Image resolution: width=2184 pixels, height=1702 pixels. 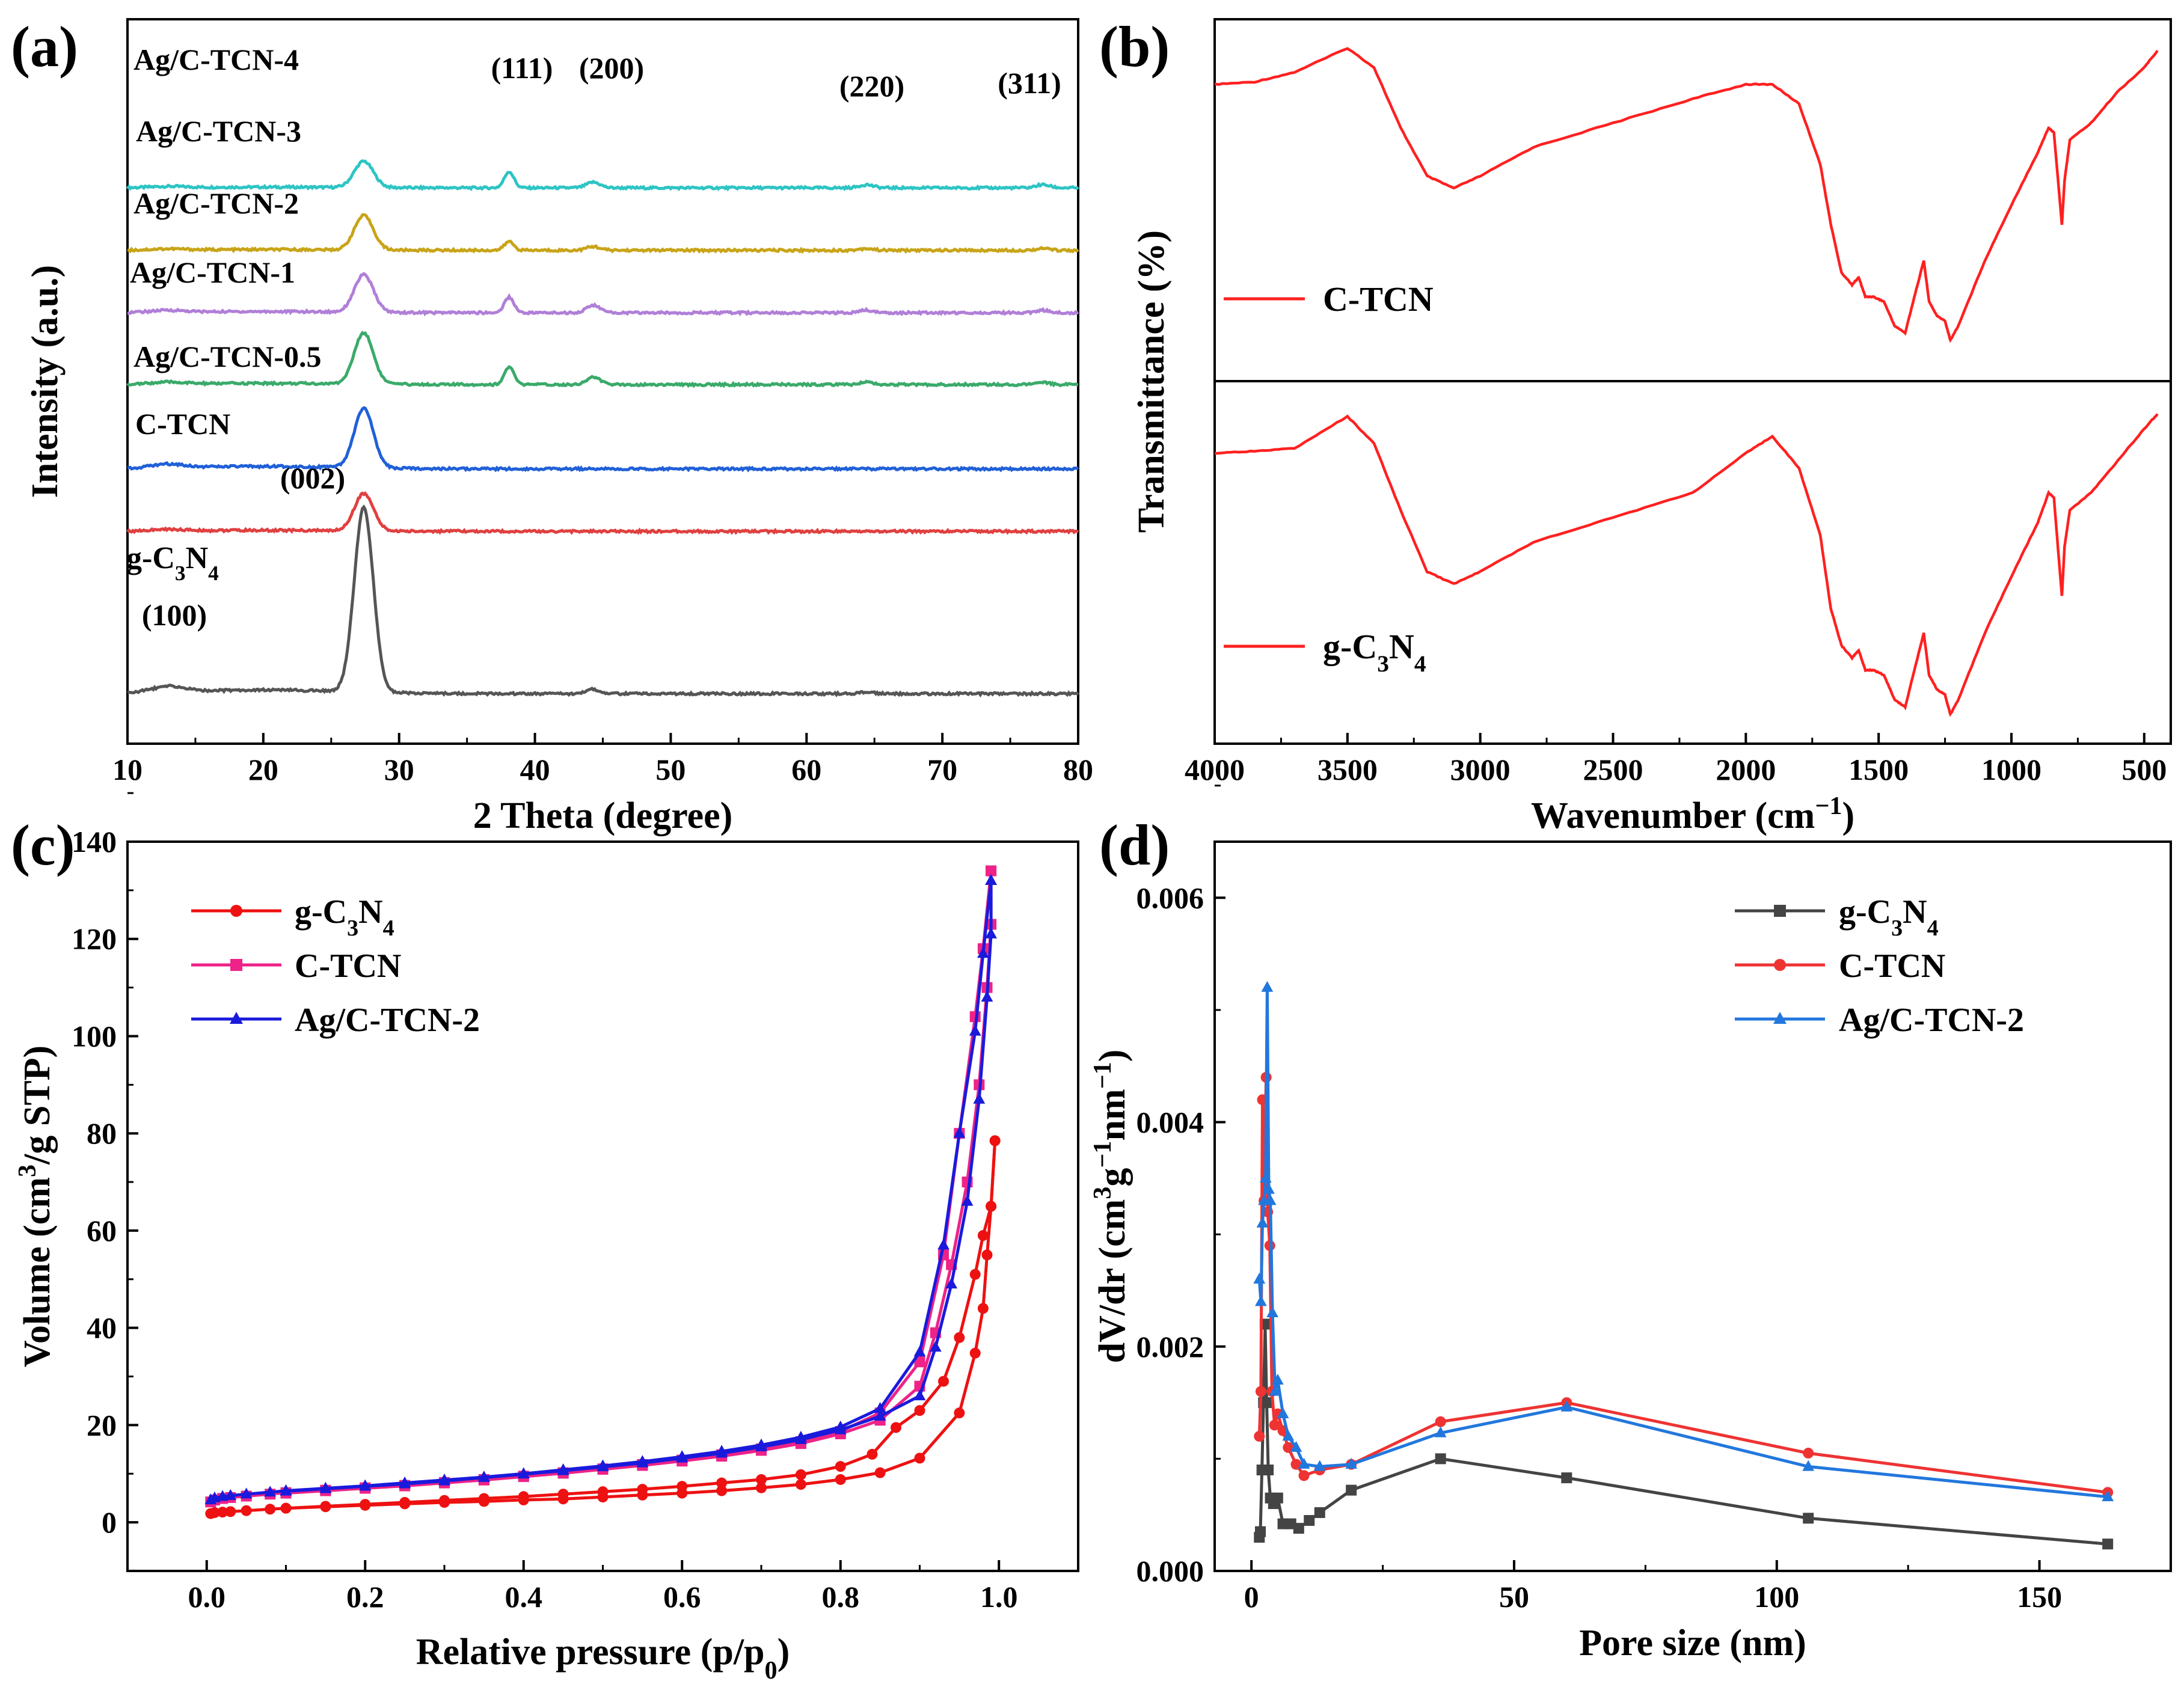 What do you see at coordinates (344, 917) in the screenshot?
I see `legend-label: g-C3N4` at bounding box center [344, 917].